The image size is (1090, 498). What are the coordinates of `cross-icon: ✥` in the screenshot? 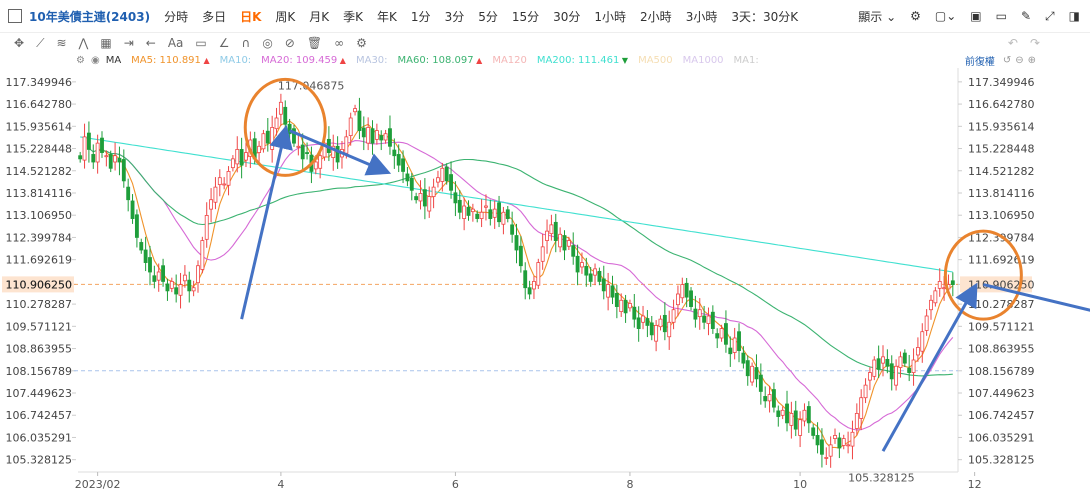 It's located at (19, 42).